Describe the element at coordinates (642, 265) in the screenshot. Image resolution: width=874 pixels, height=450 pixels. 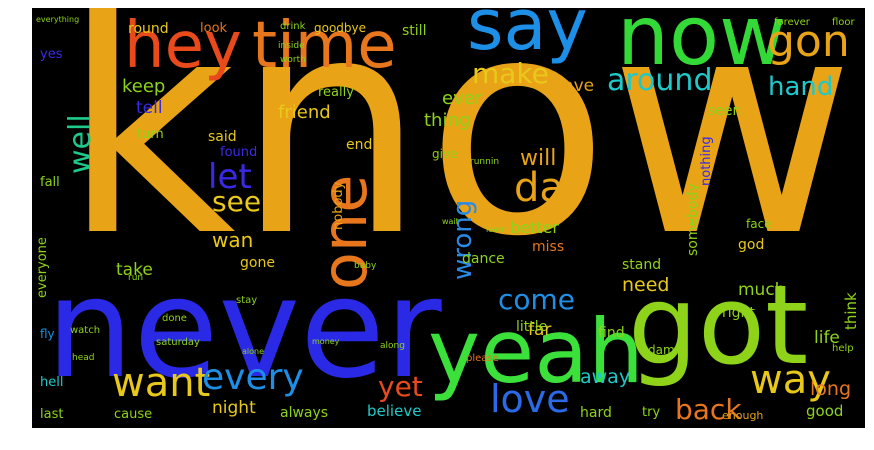
I see `word: stand` at that location.